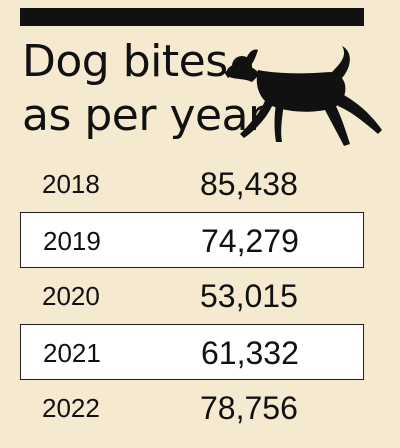 This screenshot has height=448, width=400. What do you see at coordinates (250, 353) in the screenshot?
I see `bites-count-cell: 61,332` at bounding box center [250, 353].